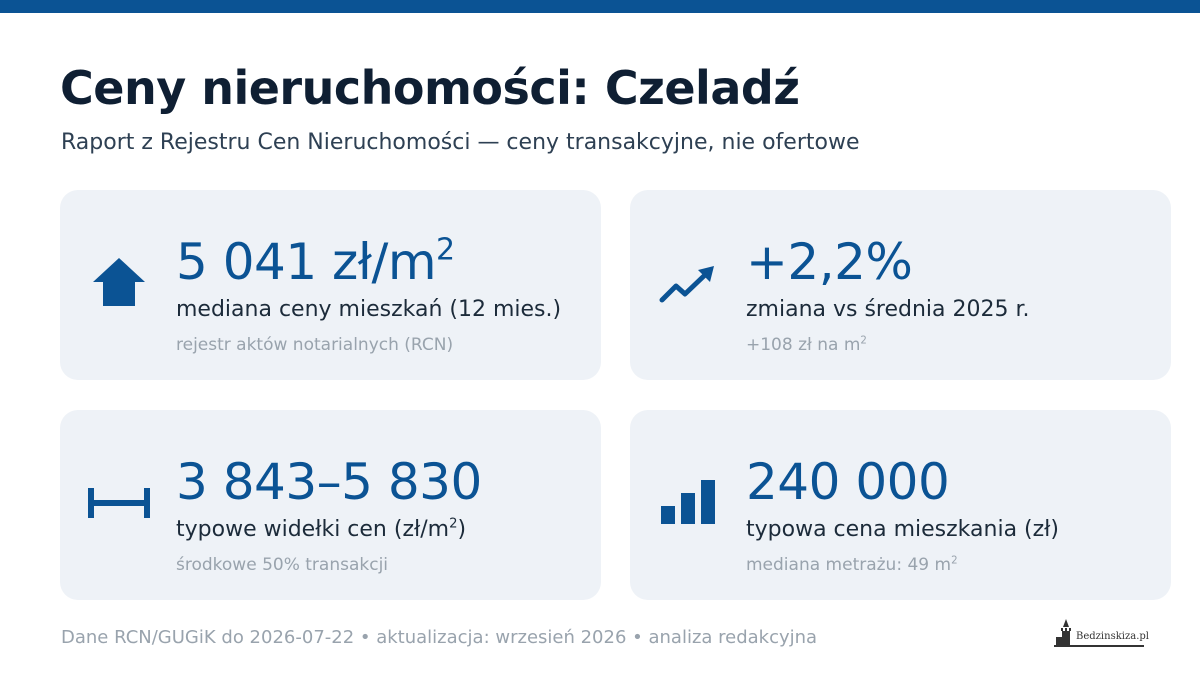 Image resolution: width=1200 pixels, height=675 pixels. Describe the element at coordinates (600, 6) in the screenshot. I see `top-accent-bar` at that location.